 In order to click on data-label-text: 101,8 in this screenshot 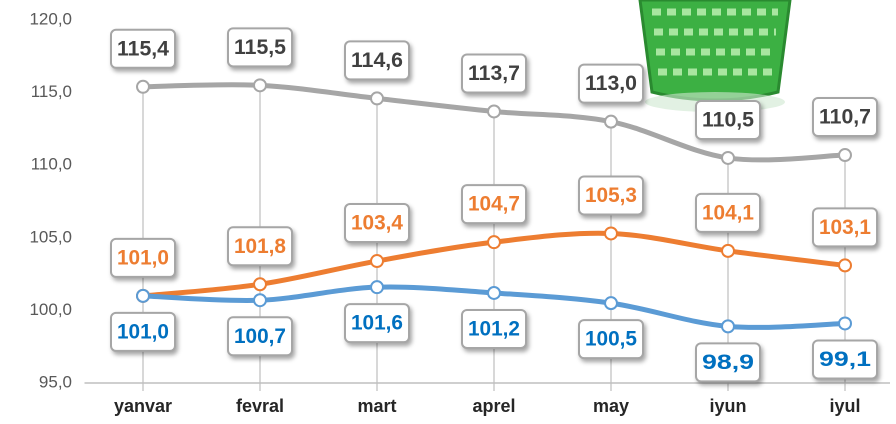, I will do `click(260, 246)`.